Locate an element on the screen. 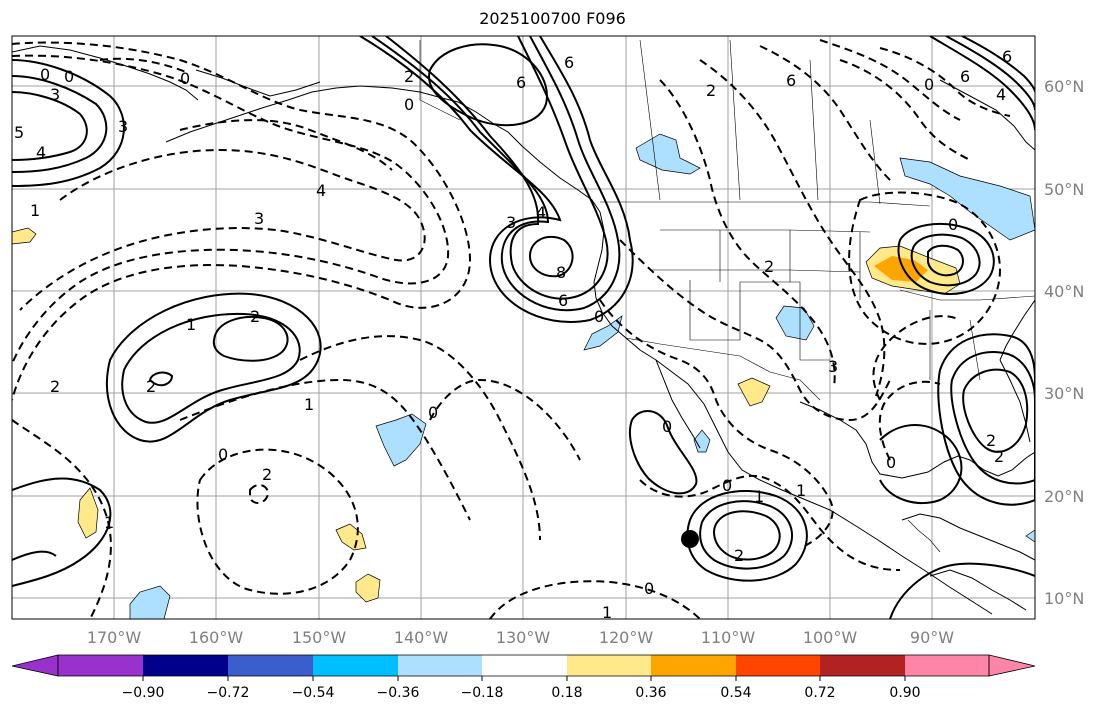 This screenshot has width=1105, height=712. colorbar-tick-label: −0.18 is located at coordinates (482, 693).